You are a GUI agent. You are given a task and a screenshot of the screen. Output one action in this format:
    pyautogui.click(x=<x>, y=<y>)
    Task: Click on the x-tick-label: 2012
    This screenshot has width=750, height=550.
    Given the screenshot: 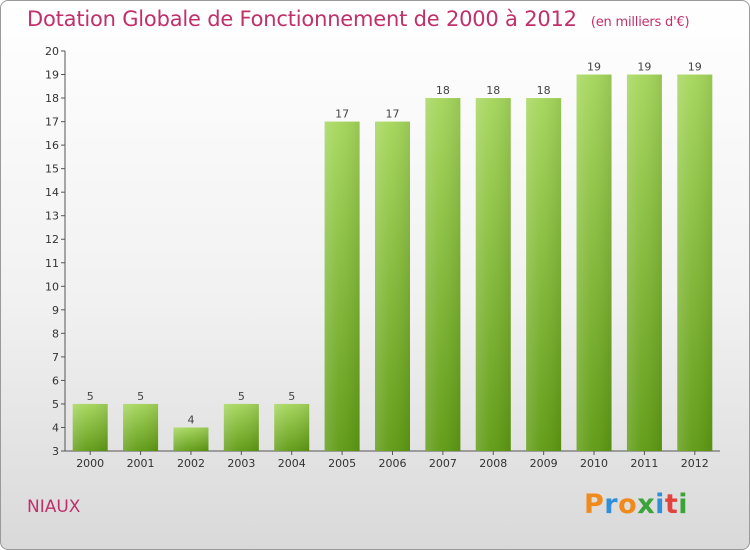 What is the action you would take?
    pyautogui.click(x=695, y=463)
    